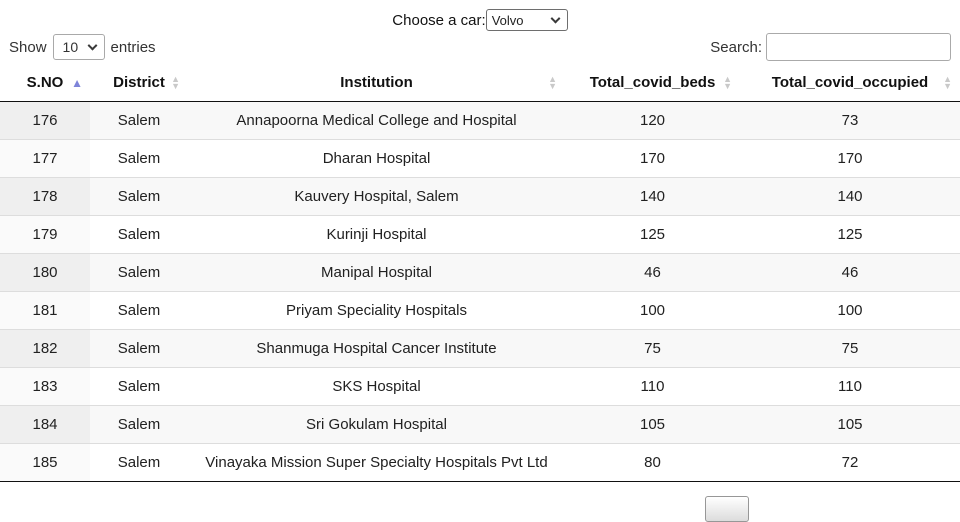 This screenshot has height=522, width=960. What do you see at coordinates (439, 20) in the screenshot?
I see `car-chooser-label: Choose a car:` at bounding box center [439, 20].